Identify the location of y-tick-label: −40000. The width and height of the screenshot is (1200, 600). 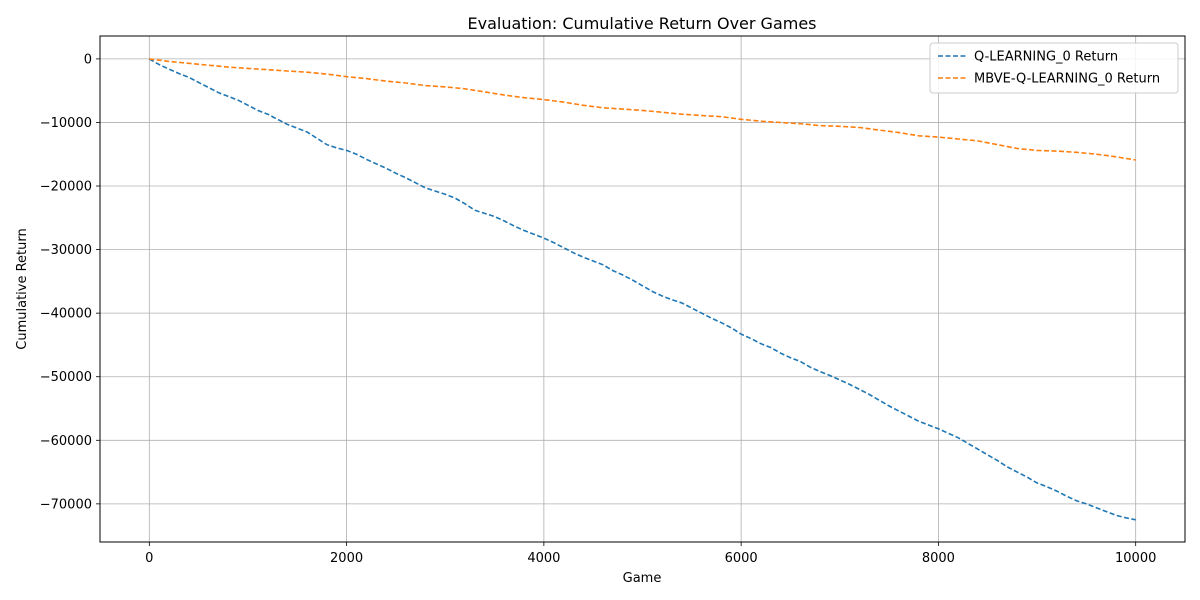
(66, 314).